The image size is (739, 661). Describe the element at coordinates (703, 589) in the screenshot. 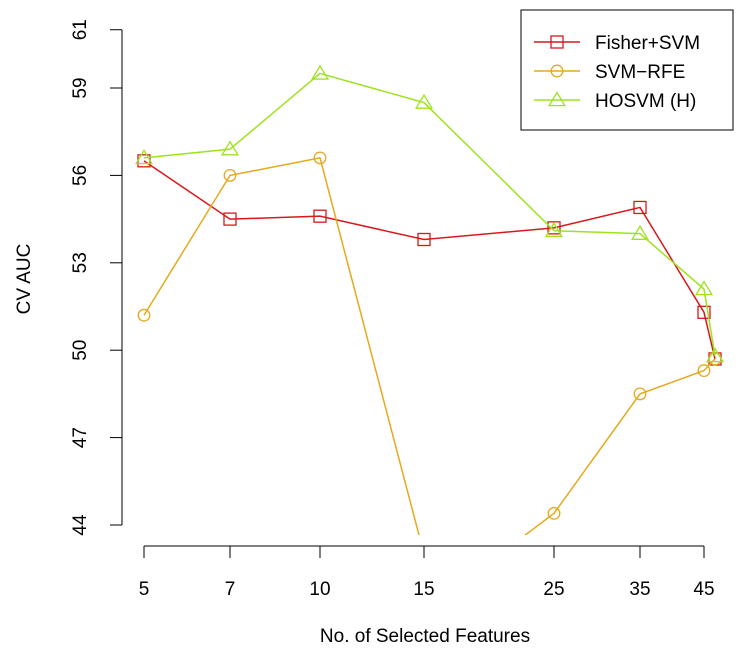

I see `x-tick-label: 45` at that location.